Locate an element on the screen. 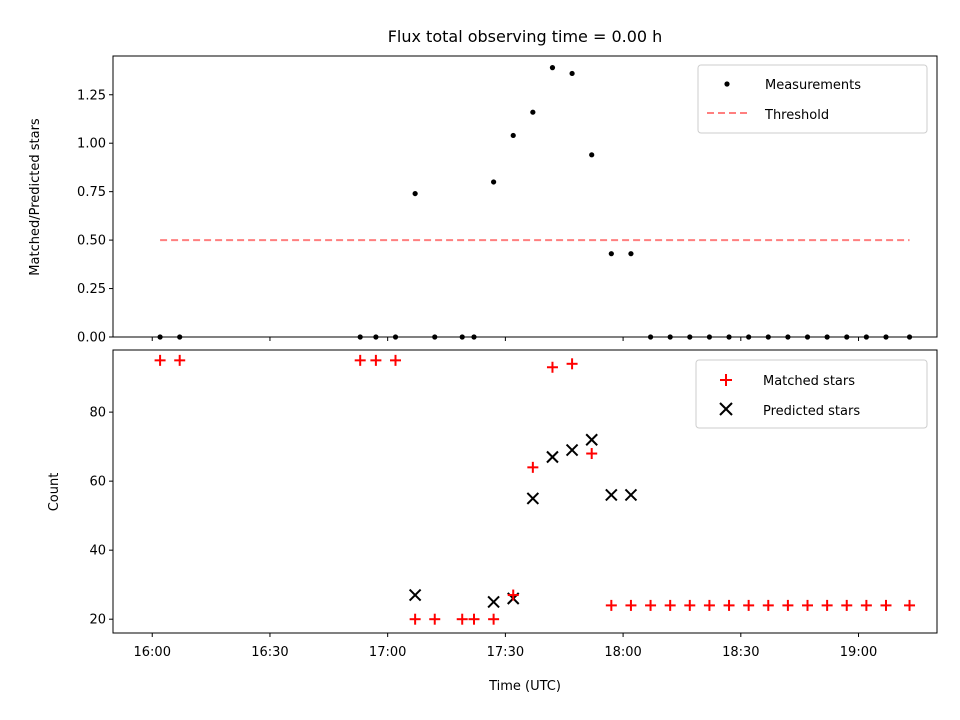 The width and height of the screenshot is (960, 720). bottom-y-tick-label: 40 is located at coordinates (97, 551).